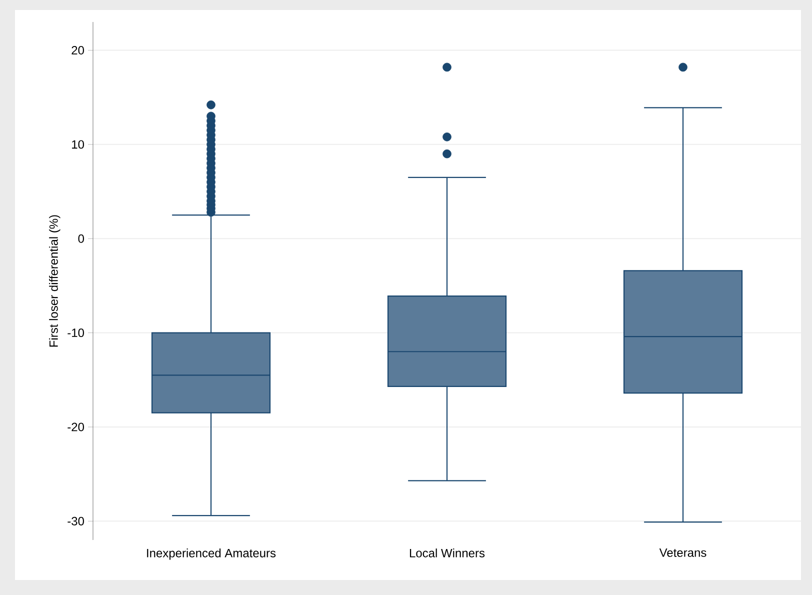 The image size is (812, 595). Describe the element at coordinates (76, 427) in the screenshot. I see `y-tick-label: -20` at that location.